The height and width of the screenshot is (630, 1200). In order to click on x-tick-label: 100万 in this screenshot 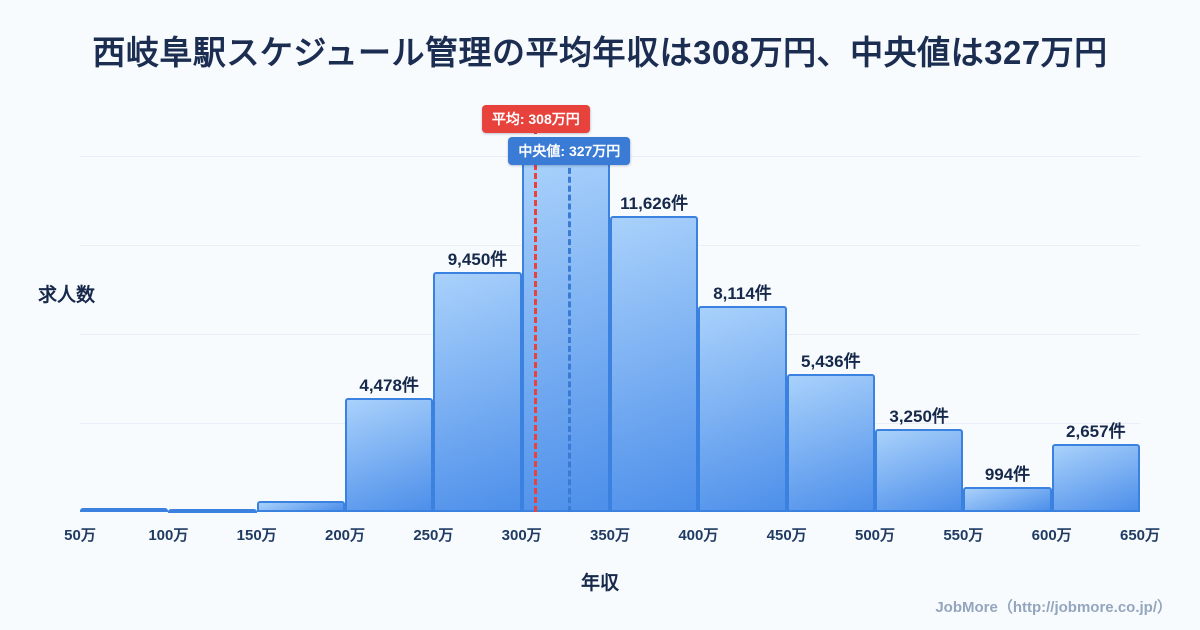, I will do `click(168, 535)`.